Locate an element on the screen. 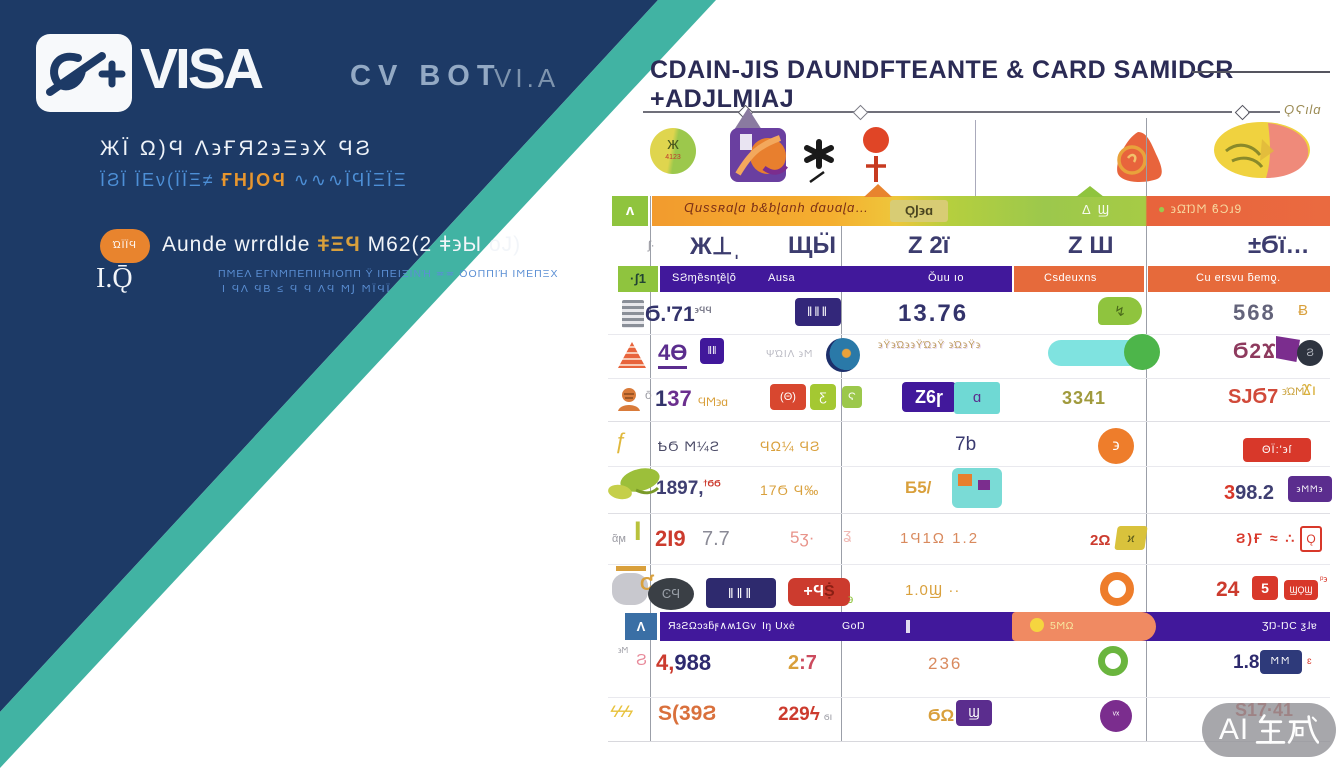  row3-person-icon is located at coordinates (629, 399).